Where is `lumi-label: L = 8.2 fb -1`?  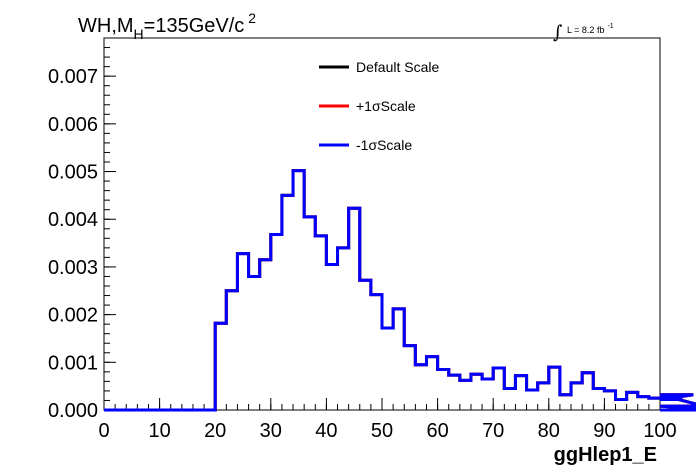
lumi-label: L = 8.2 fb -1 is located at coordinates (590, 29).